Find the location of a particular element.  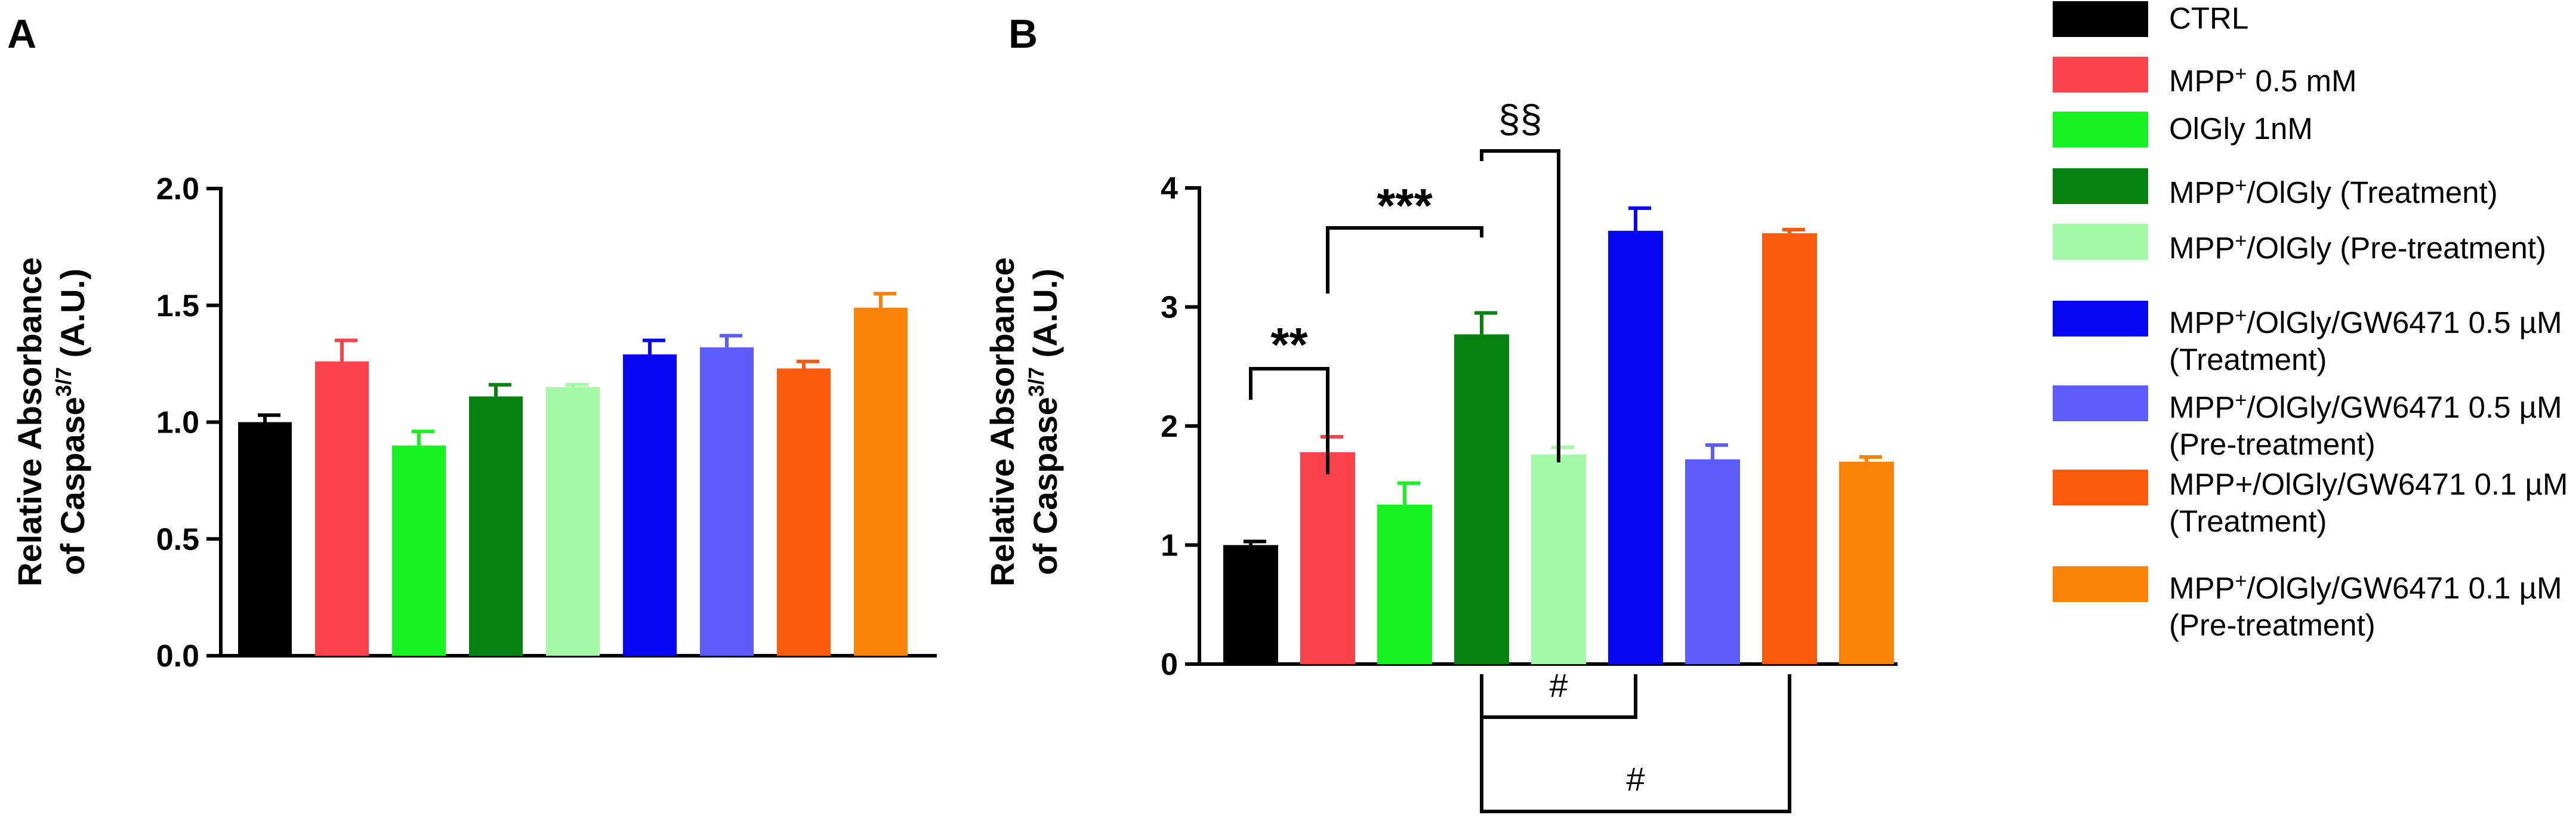

legend-label: MPP+ 0.5 mM is located at coordinates (2263, 77).